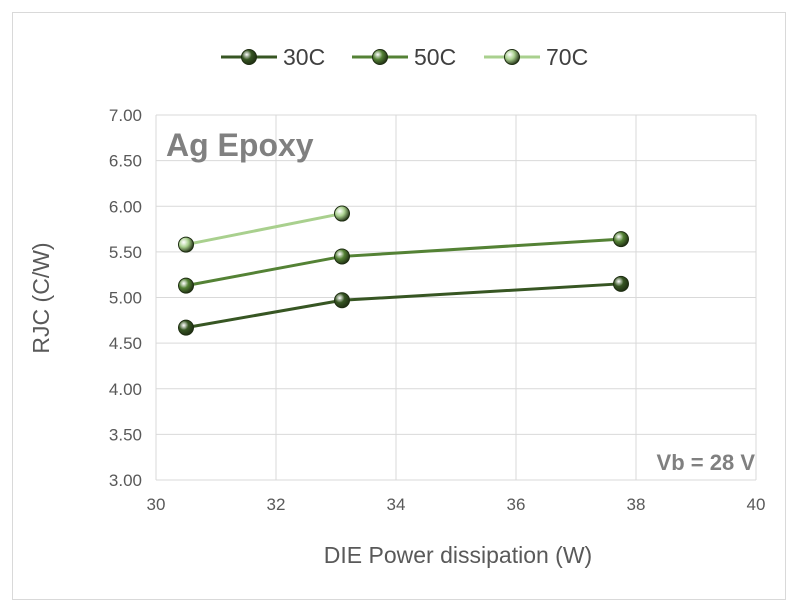 Image resolution: width=791 pixels, height=601 pixels. Describe the element at coordinates (456, 504) in the screenshot. I see `x-axis-tick-labels: 30 32 34 36 38 40` at that location.